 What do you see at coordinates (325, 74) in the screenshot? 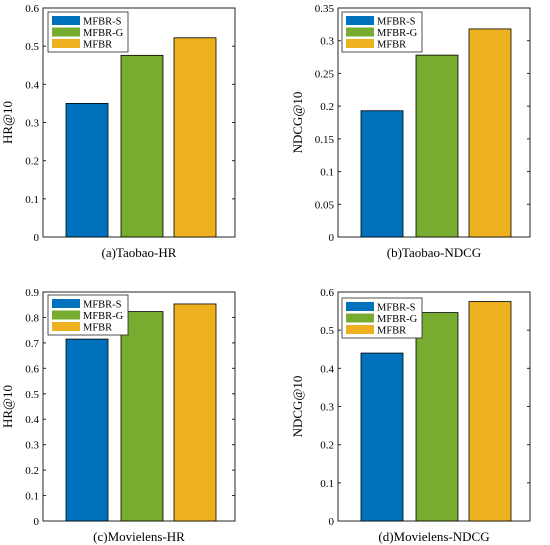
I see `y-tick-label: 0.25` at bounding box center [325, 74].